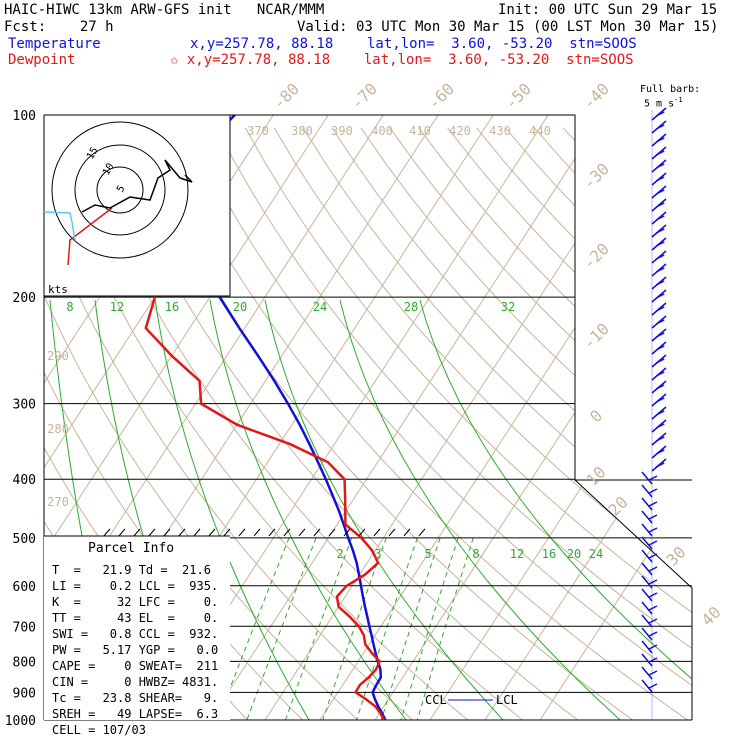 This screenshot has width=740, height=740. Describe the element at coordinates (135, 666) in the screenshot. I see `parcel-info-row: CAPE = 0 SWEAT= 211` at that location.